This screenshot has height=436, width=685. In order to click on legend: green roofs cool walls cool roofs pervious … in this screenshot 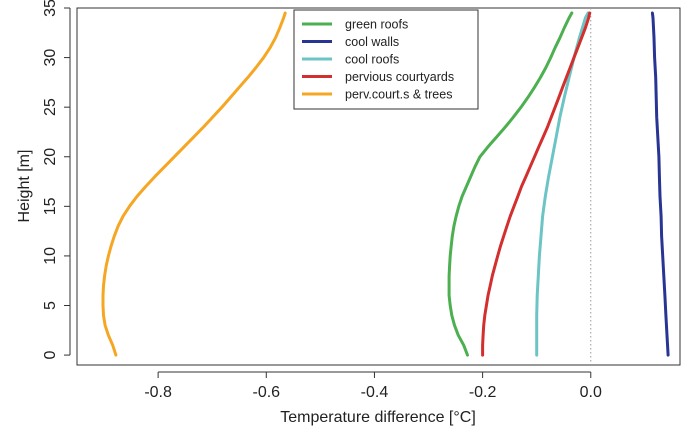, I will do `click(386, 59)`.